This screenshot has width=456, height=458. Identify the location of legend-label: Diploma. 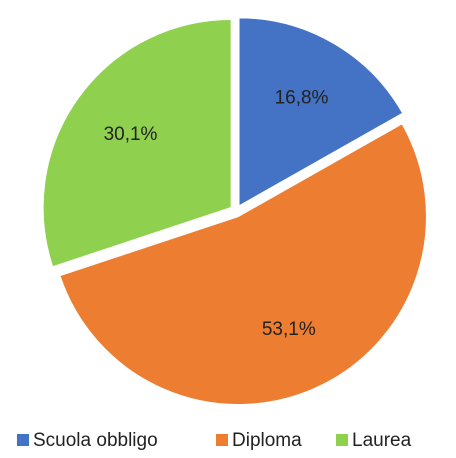
(267, 440).